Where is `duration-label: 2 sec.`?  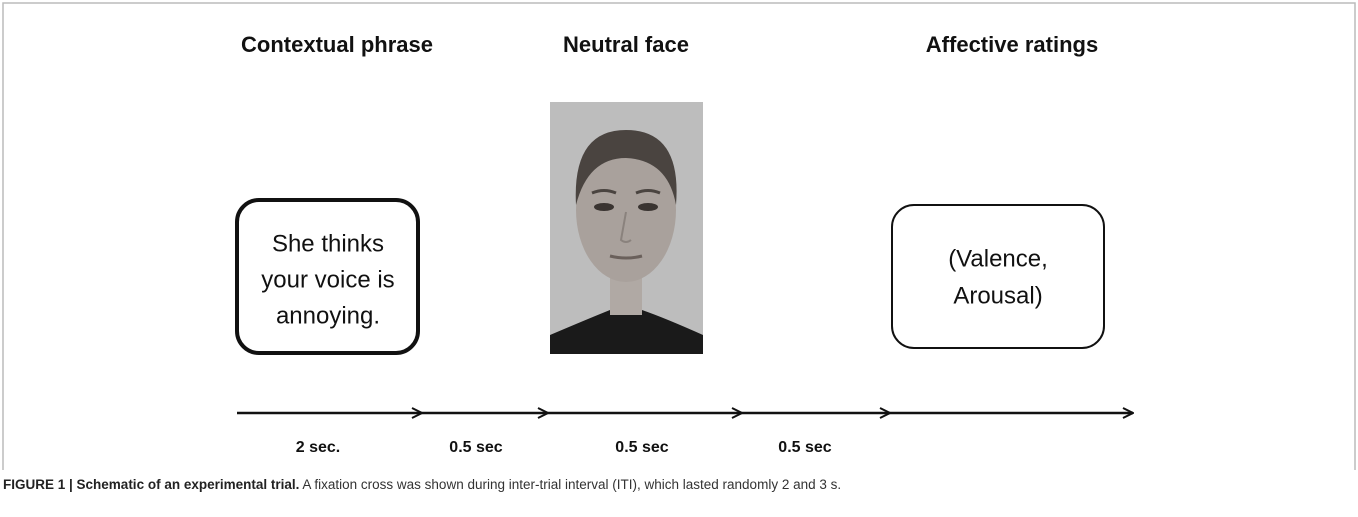
duration-label: 2 sec. is located at coordinates (318, 447).